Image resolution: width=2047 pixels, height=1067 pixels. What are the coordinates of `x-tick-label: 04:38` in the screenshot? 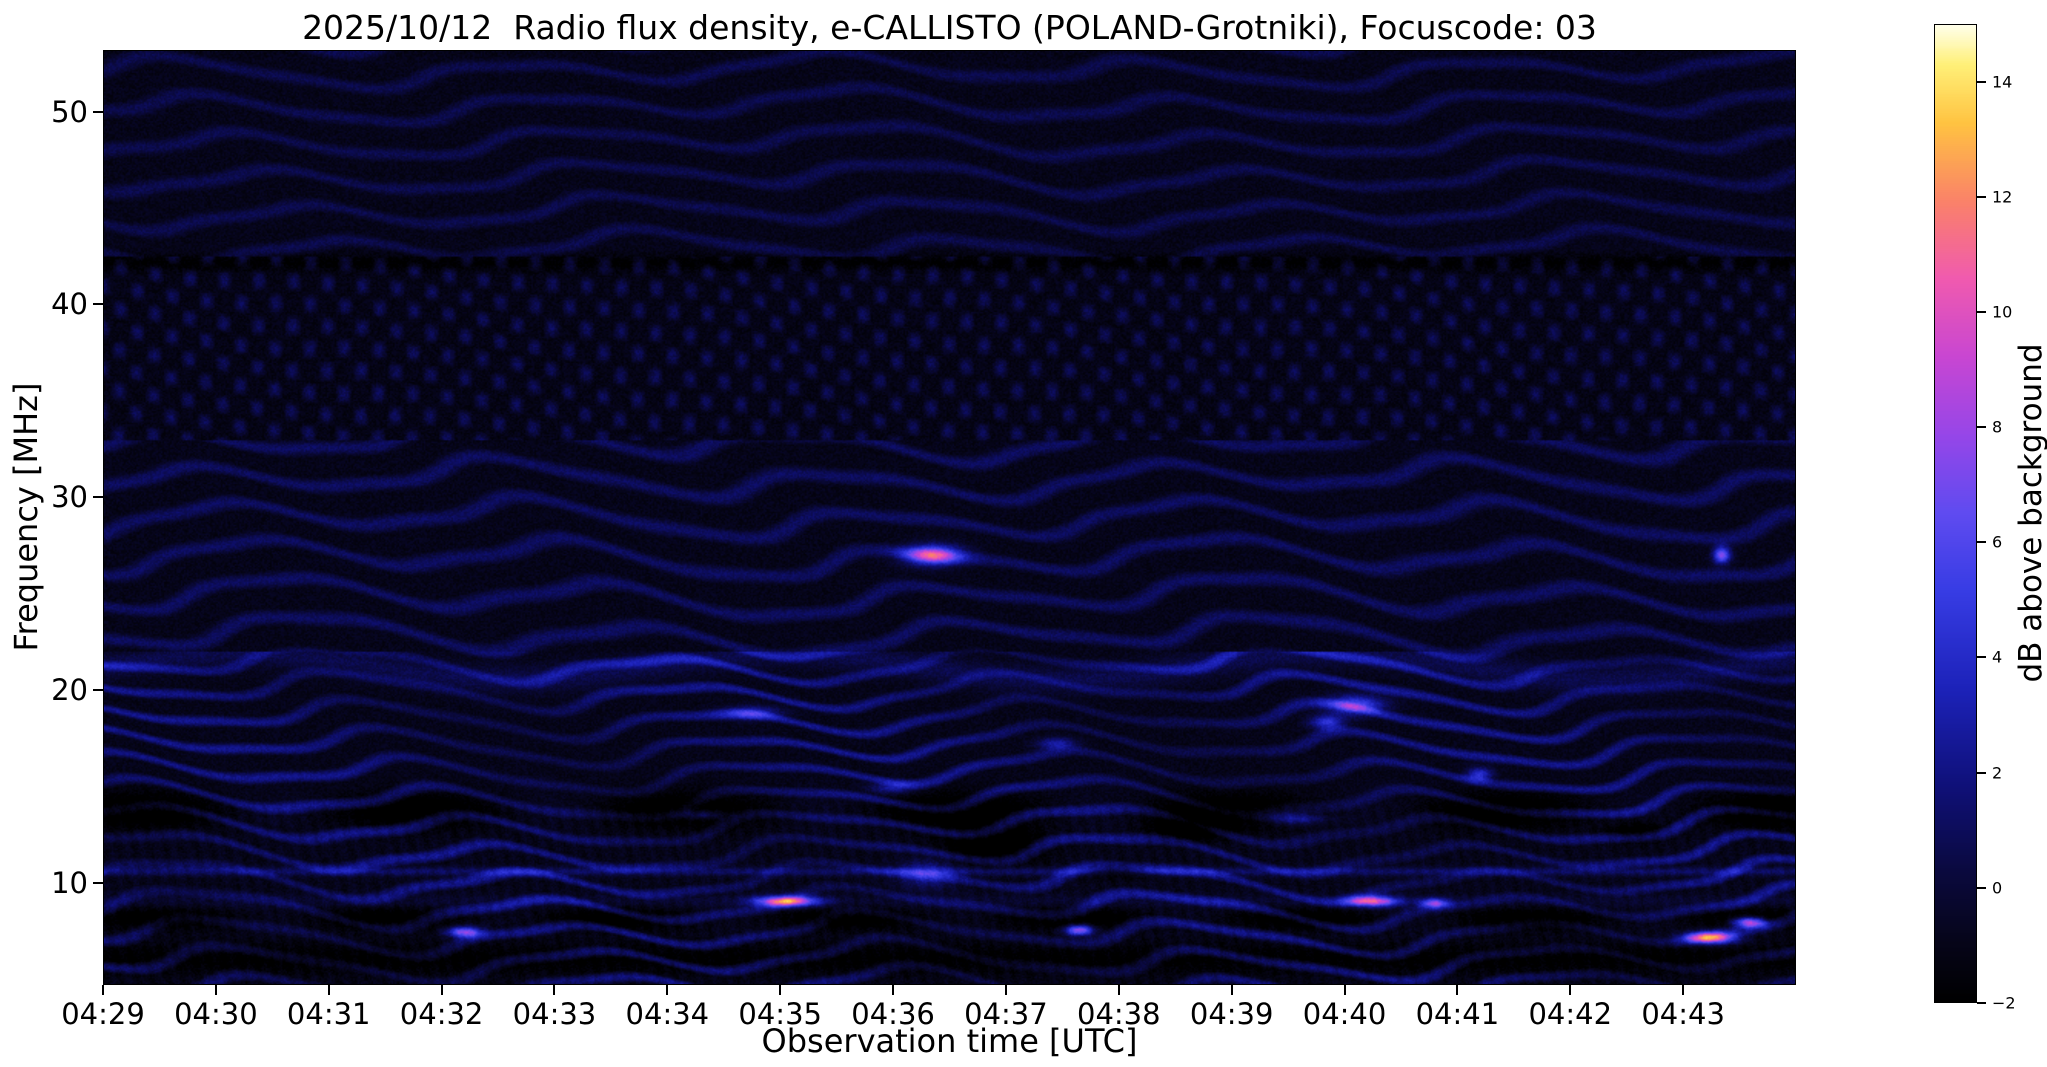 It's located at (1119, 1014).